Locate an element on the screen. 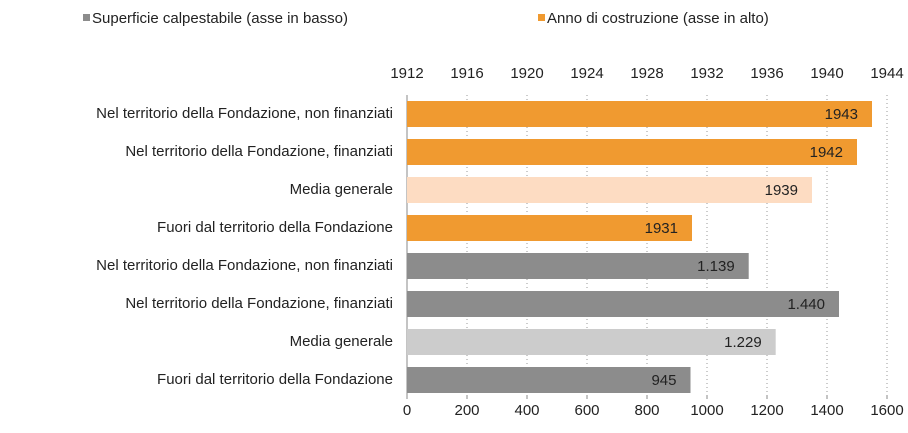 The image size is (908, 433). x2-tick-label: 1932 is located at coordinates (706, 73).